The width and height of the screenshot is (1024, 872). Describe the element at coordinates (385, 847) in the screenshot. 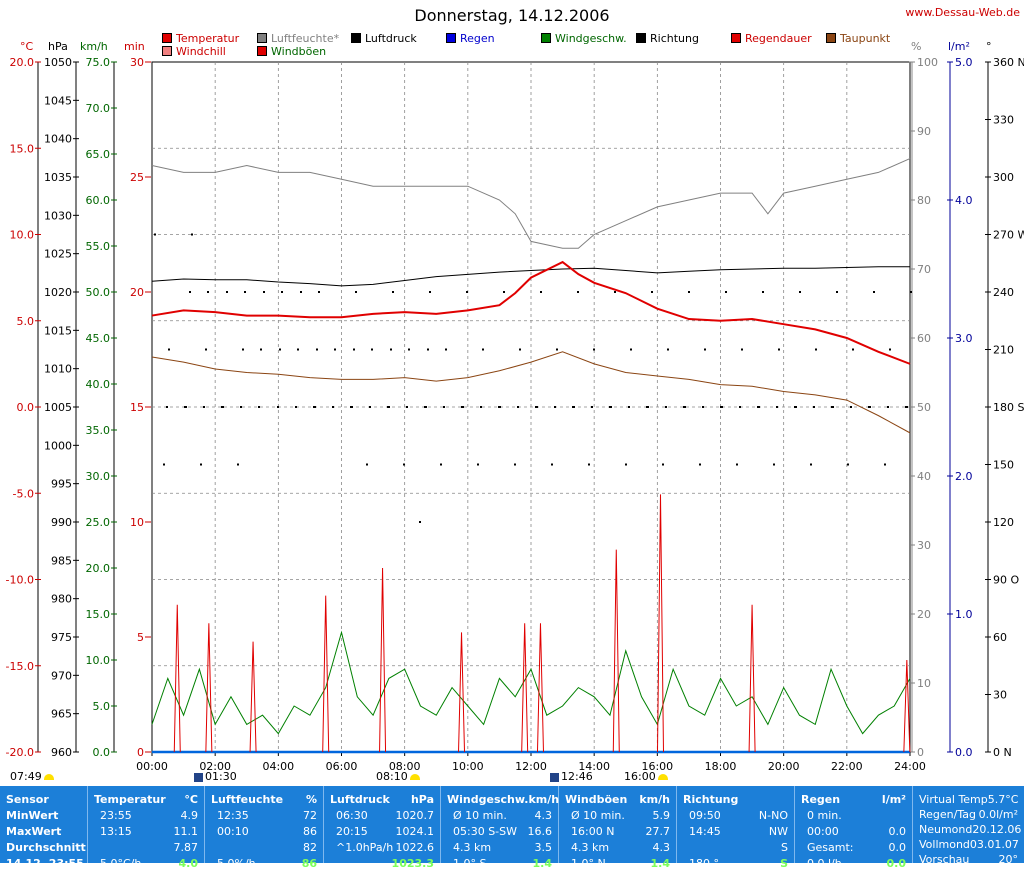

I see `pressure-row: ^1.0hPa/h 1022.6` at that location.